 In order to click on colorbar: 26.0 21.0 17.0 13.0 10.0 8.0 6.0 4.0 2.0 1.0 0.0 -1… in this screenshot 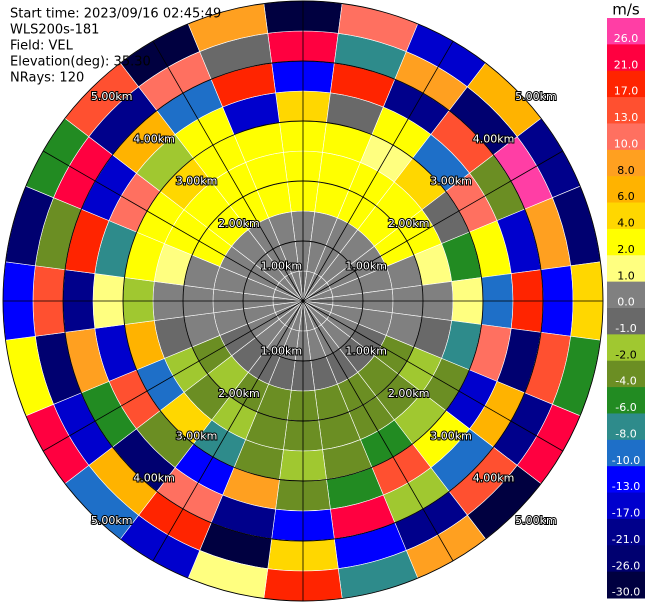, I will do `click(626, 308)`.